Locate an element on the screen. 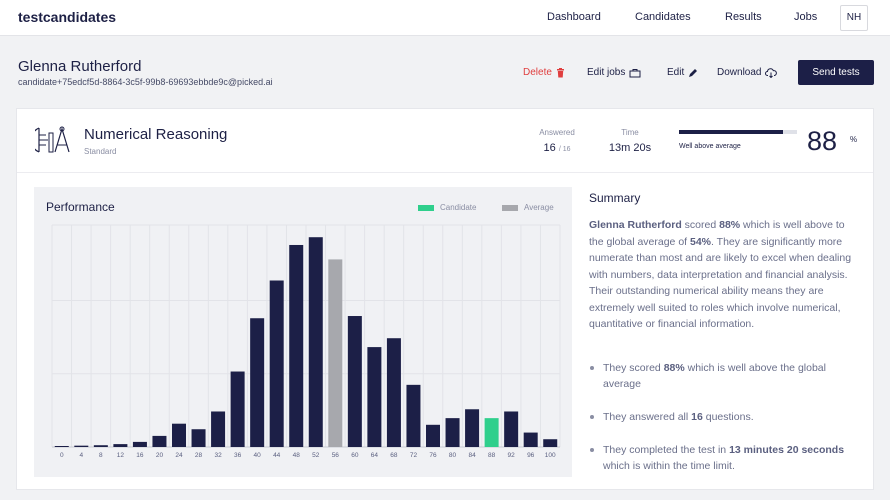 This screenshot has width=890, height=500. bullet-2-pre: They answered all is located at coordinates (647, 417).